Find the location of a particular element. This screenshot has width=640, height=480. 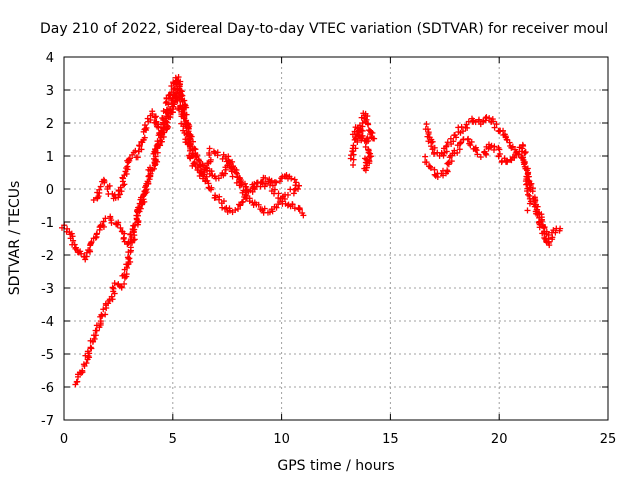

y-tick-label: -4 is located at coordinates (47, 322).